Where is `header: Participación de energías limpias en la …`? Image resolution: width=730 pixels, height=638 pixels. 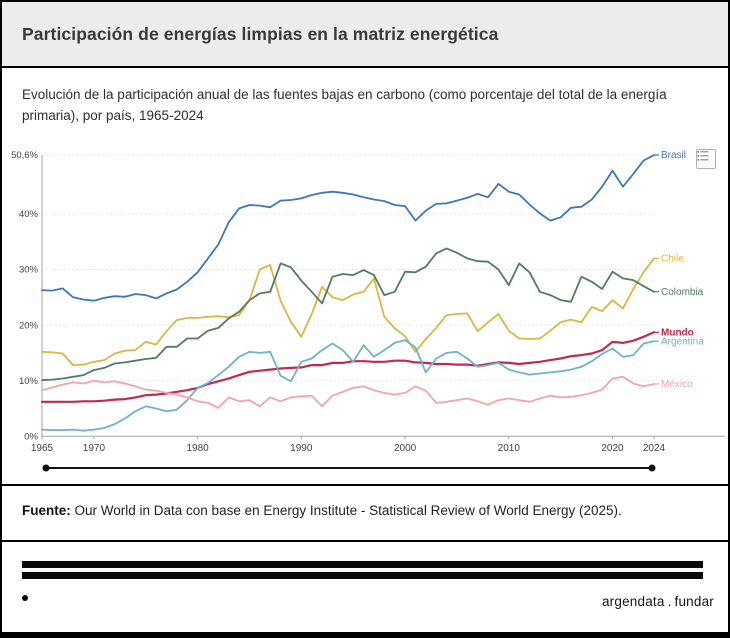
header: Participación de energías limpias en la … is located at coordinates (365, 35).